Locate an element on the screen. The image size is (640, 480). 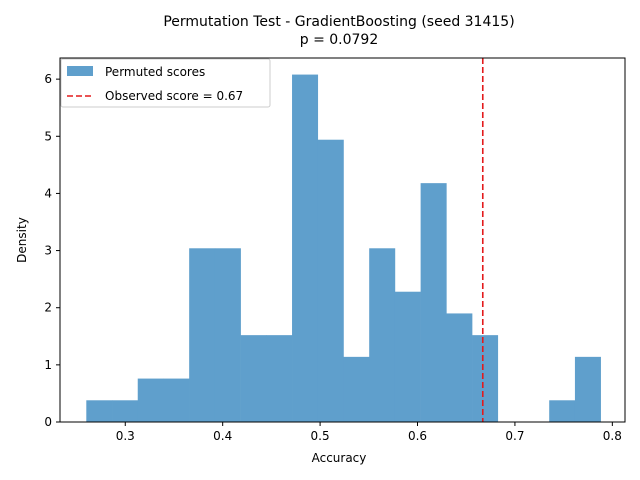
legend-swatch-permuted is located at coordinates (80, 71).